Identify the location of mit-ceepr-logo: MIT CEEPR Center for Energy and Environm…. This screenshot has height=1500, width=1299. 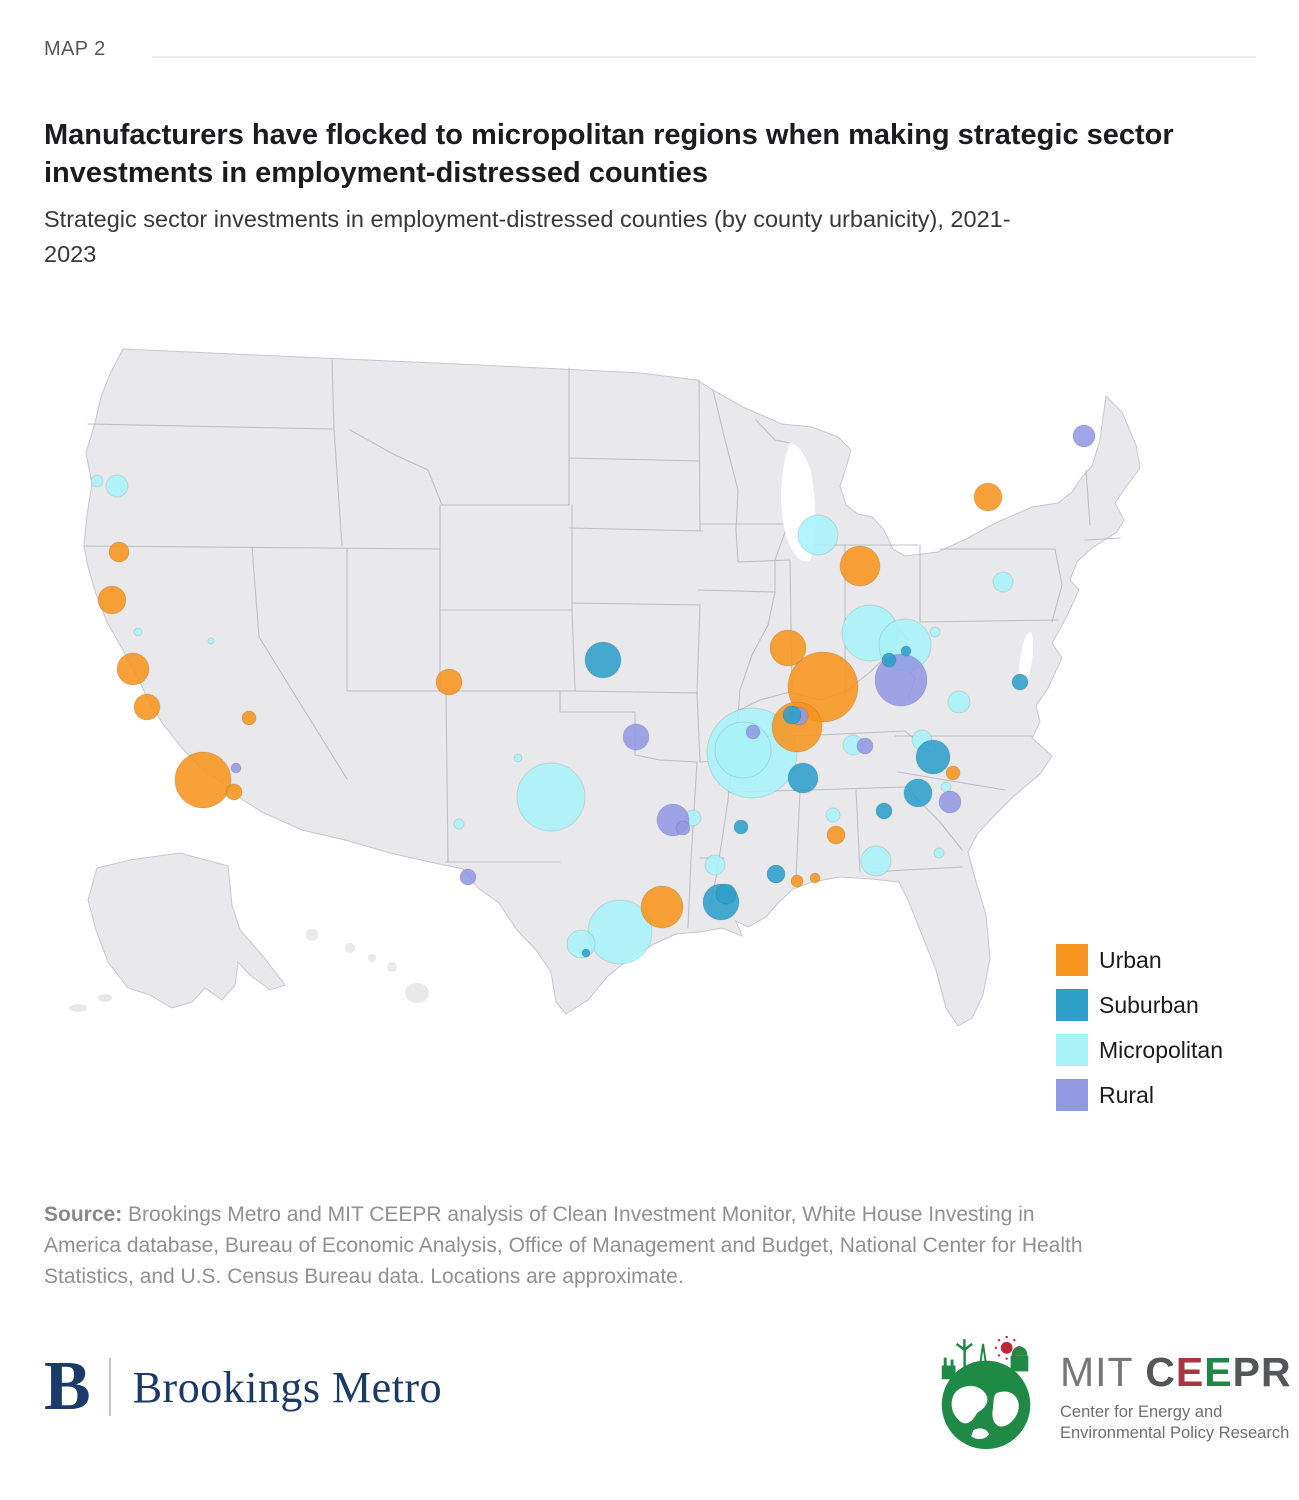
(1110, 1395).